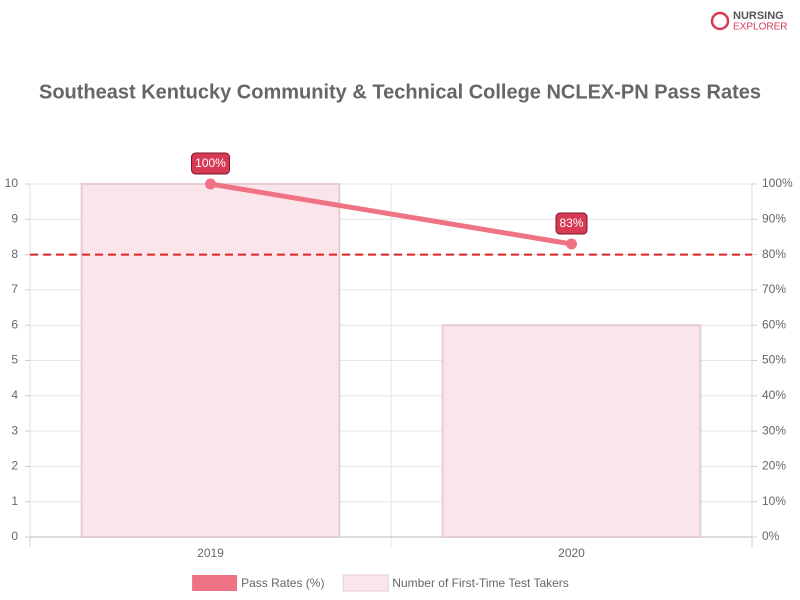 The height and width of the screenshot is (600, 800). What do you see at coordinates (774, 324) in the screenshot?
I see `y2-tick-label: 60%` at bounding box center [774, 324].